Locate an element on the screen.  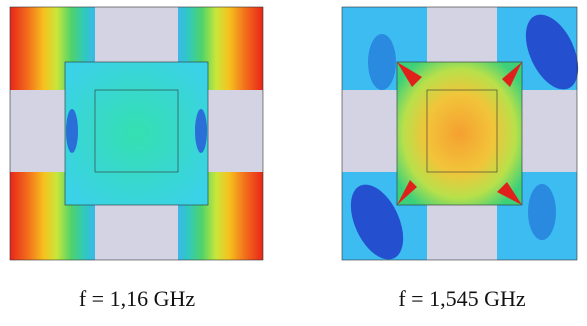
hot-spot is located at coordinates (459, 133).